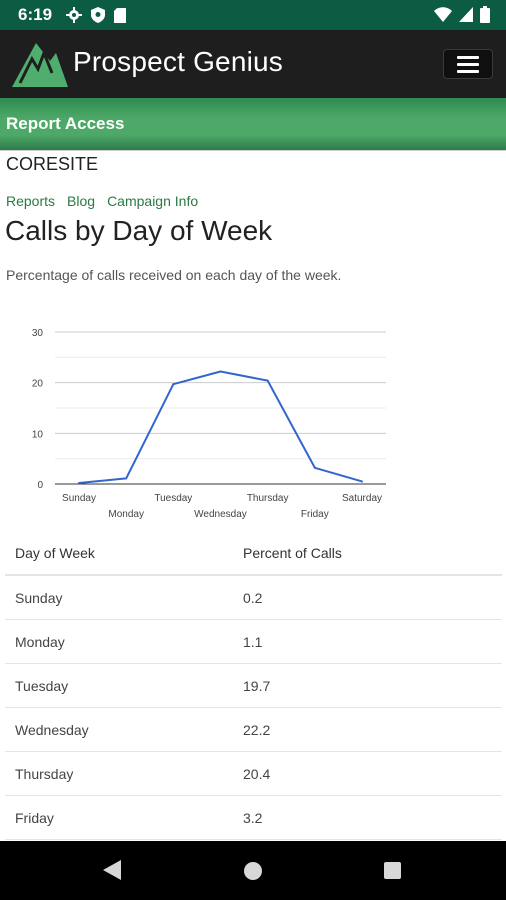 Image resolution: width=506 pixels, height=900 pixels. Describe the element at coordinates (126, 514) in the screenshot. I see `x-tick-label: Monday` at that location.